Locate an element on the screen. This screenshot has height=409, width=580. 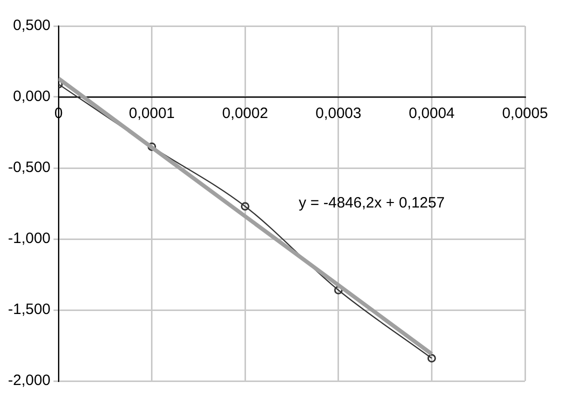
y-tick-label: 0,000 is located at coordinates (31, 97).